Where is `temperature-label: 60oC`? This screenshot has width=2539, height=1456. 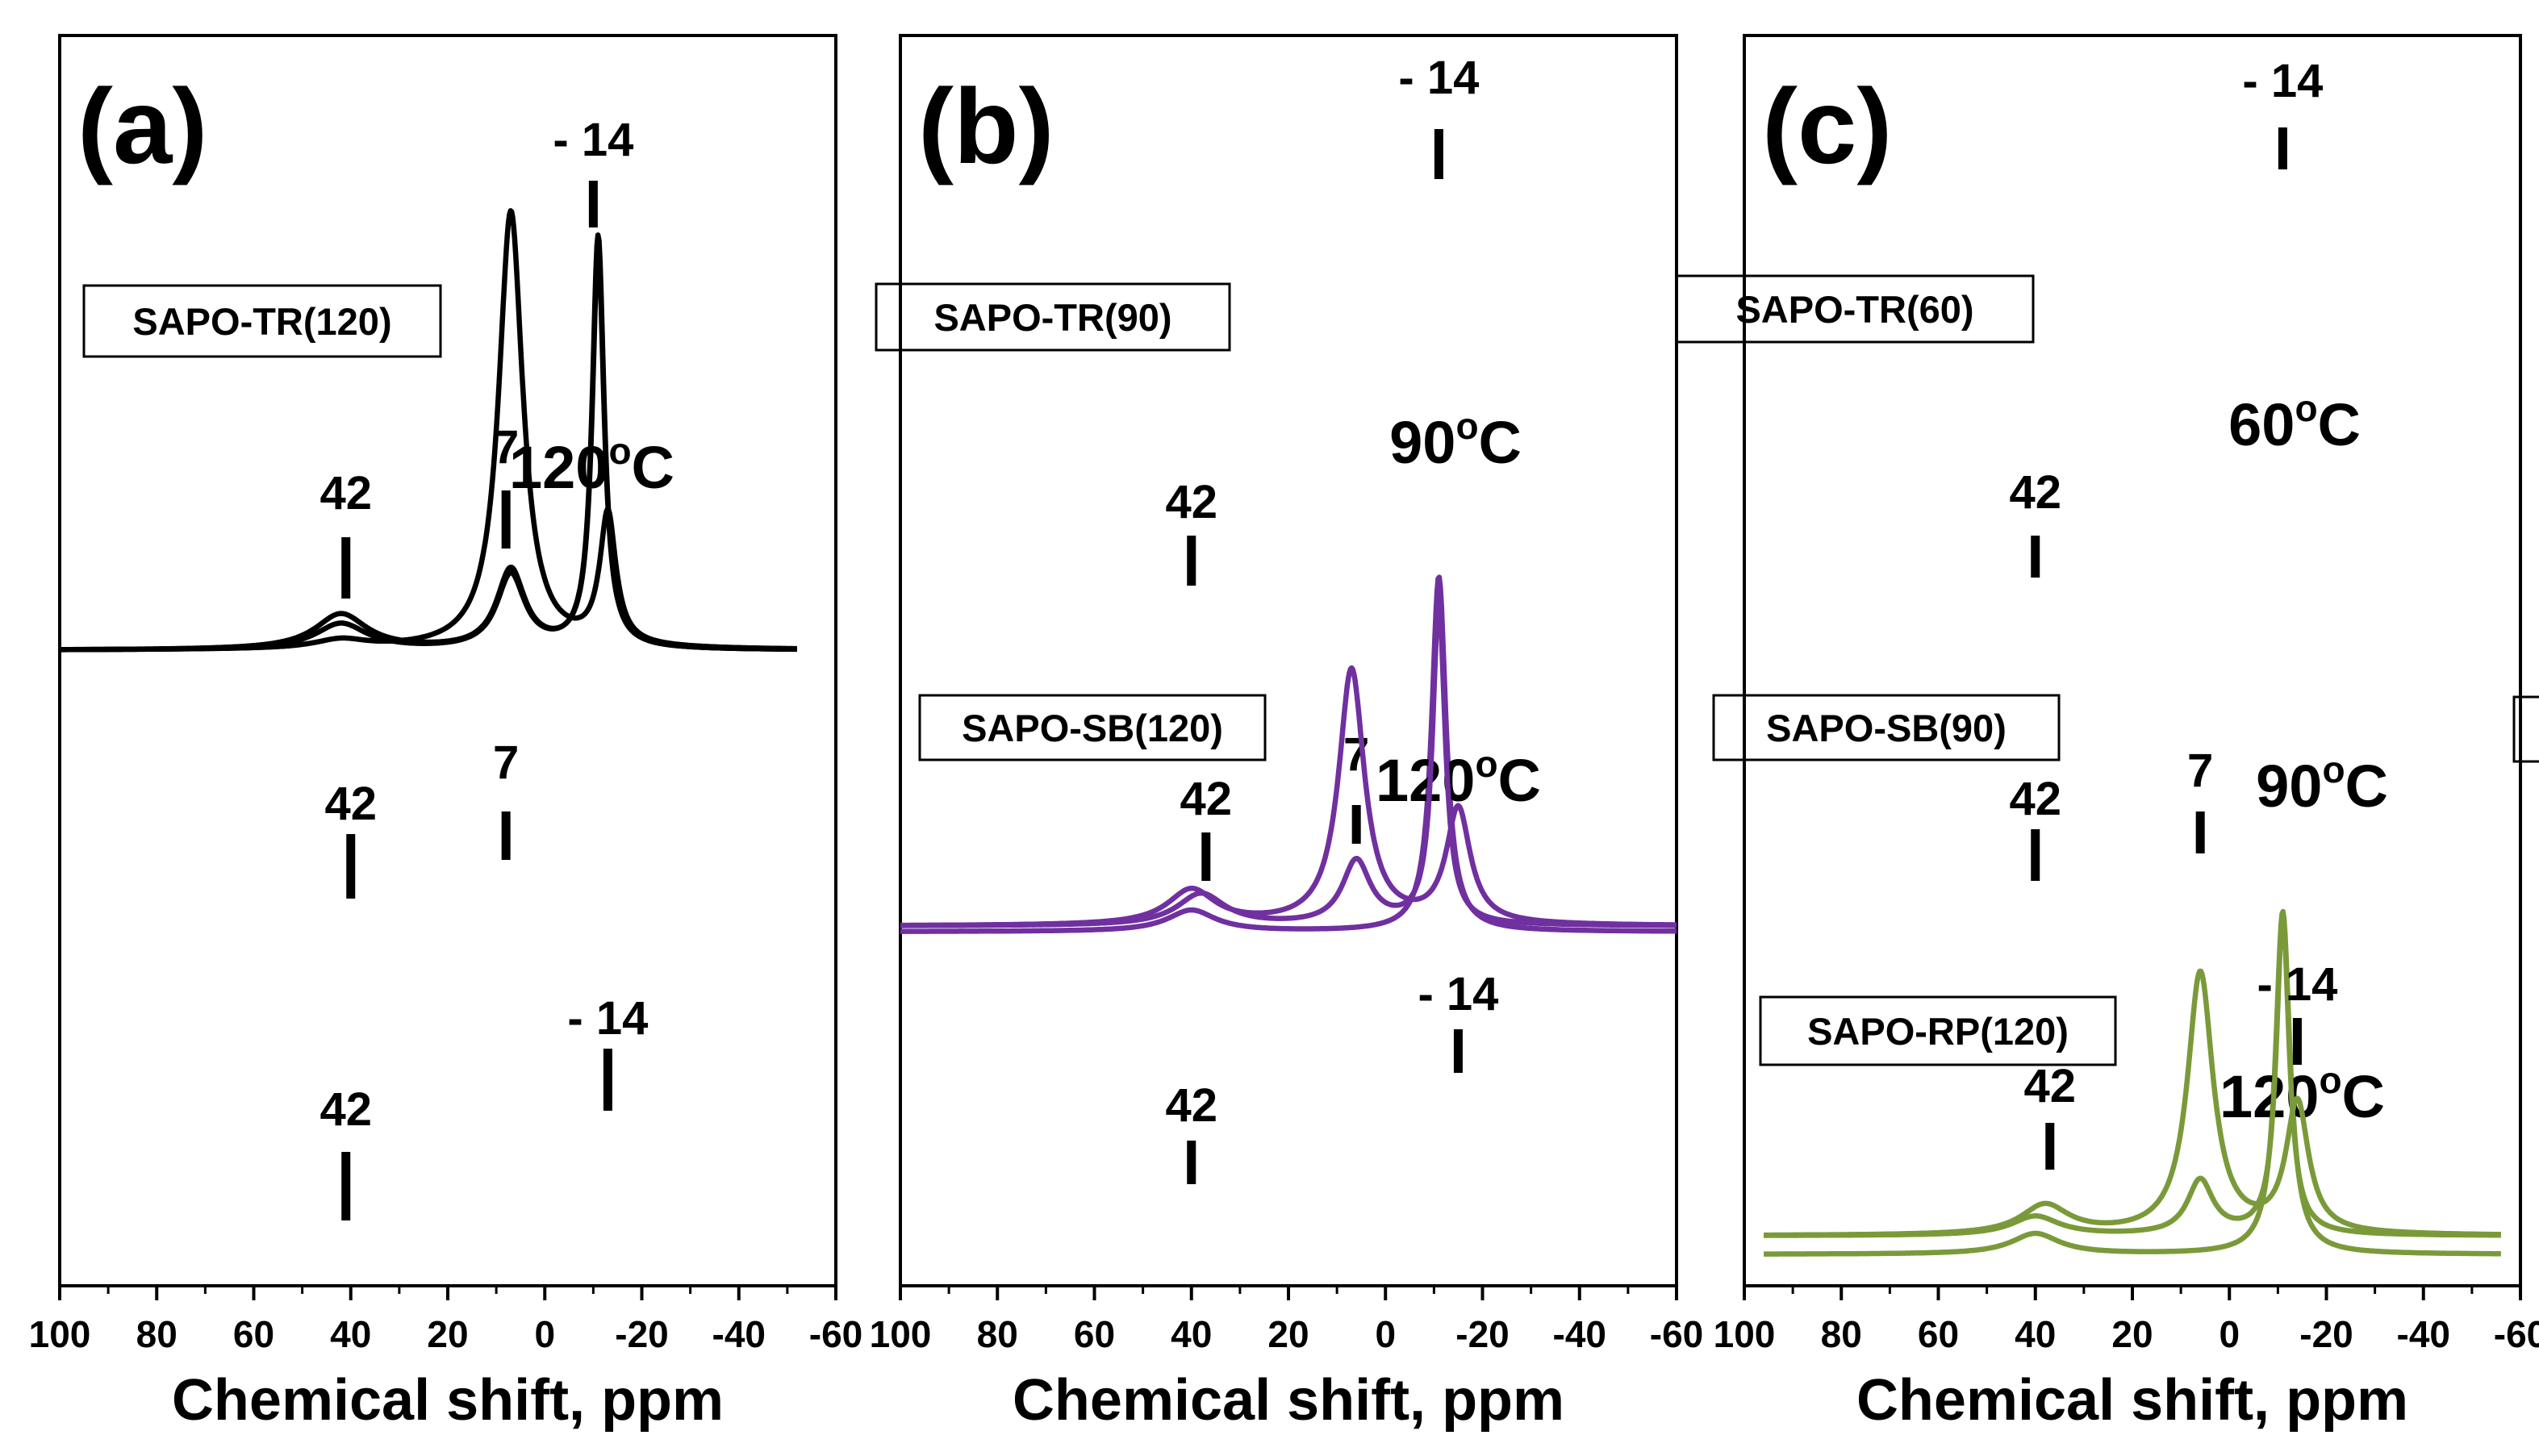
temperature-label: 60oC is located at coordinates (2294, 423).